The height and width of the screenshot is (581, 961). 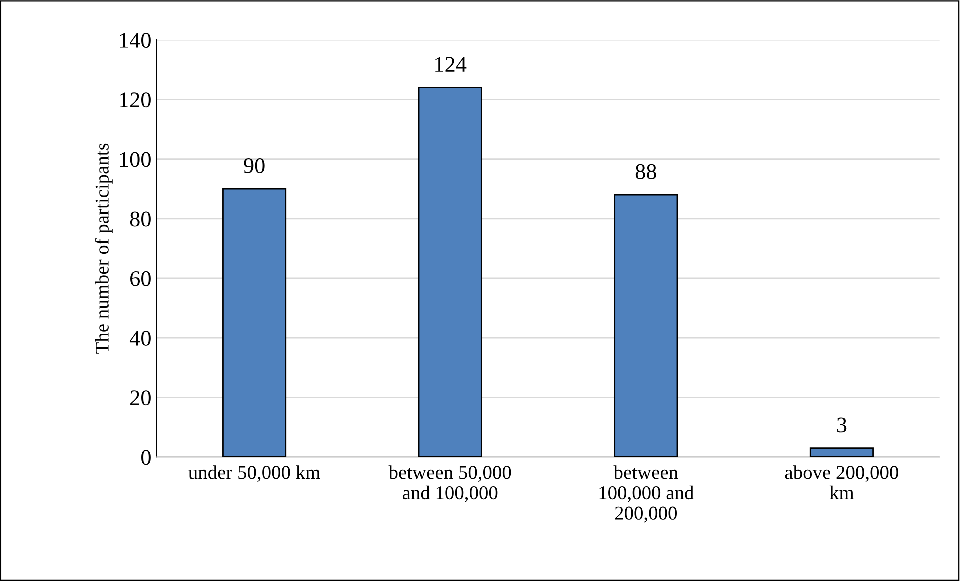 I want to click on y-axis-title: The number of participants, so click(x=104, y=249).